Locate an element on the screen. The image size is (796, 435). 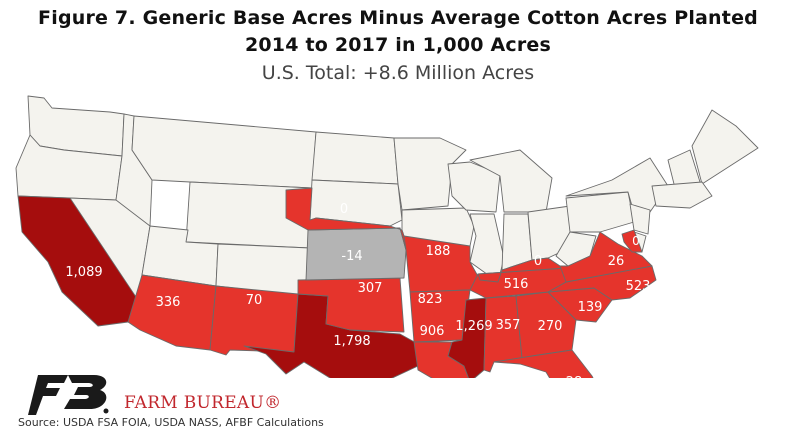
state-maine is located at coordinates (725, 147).